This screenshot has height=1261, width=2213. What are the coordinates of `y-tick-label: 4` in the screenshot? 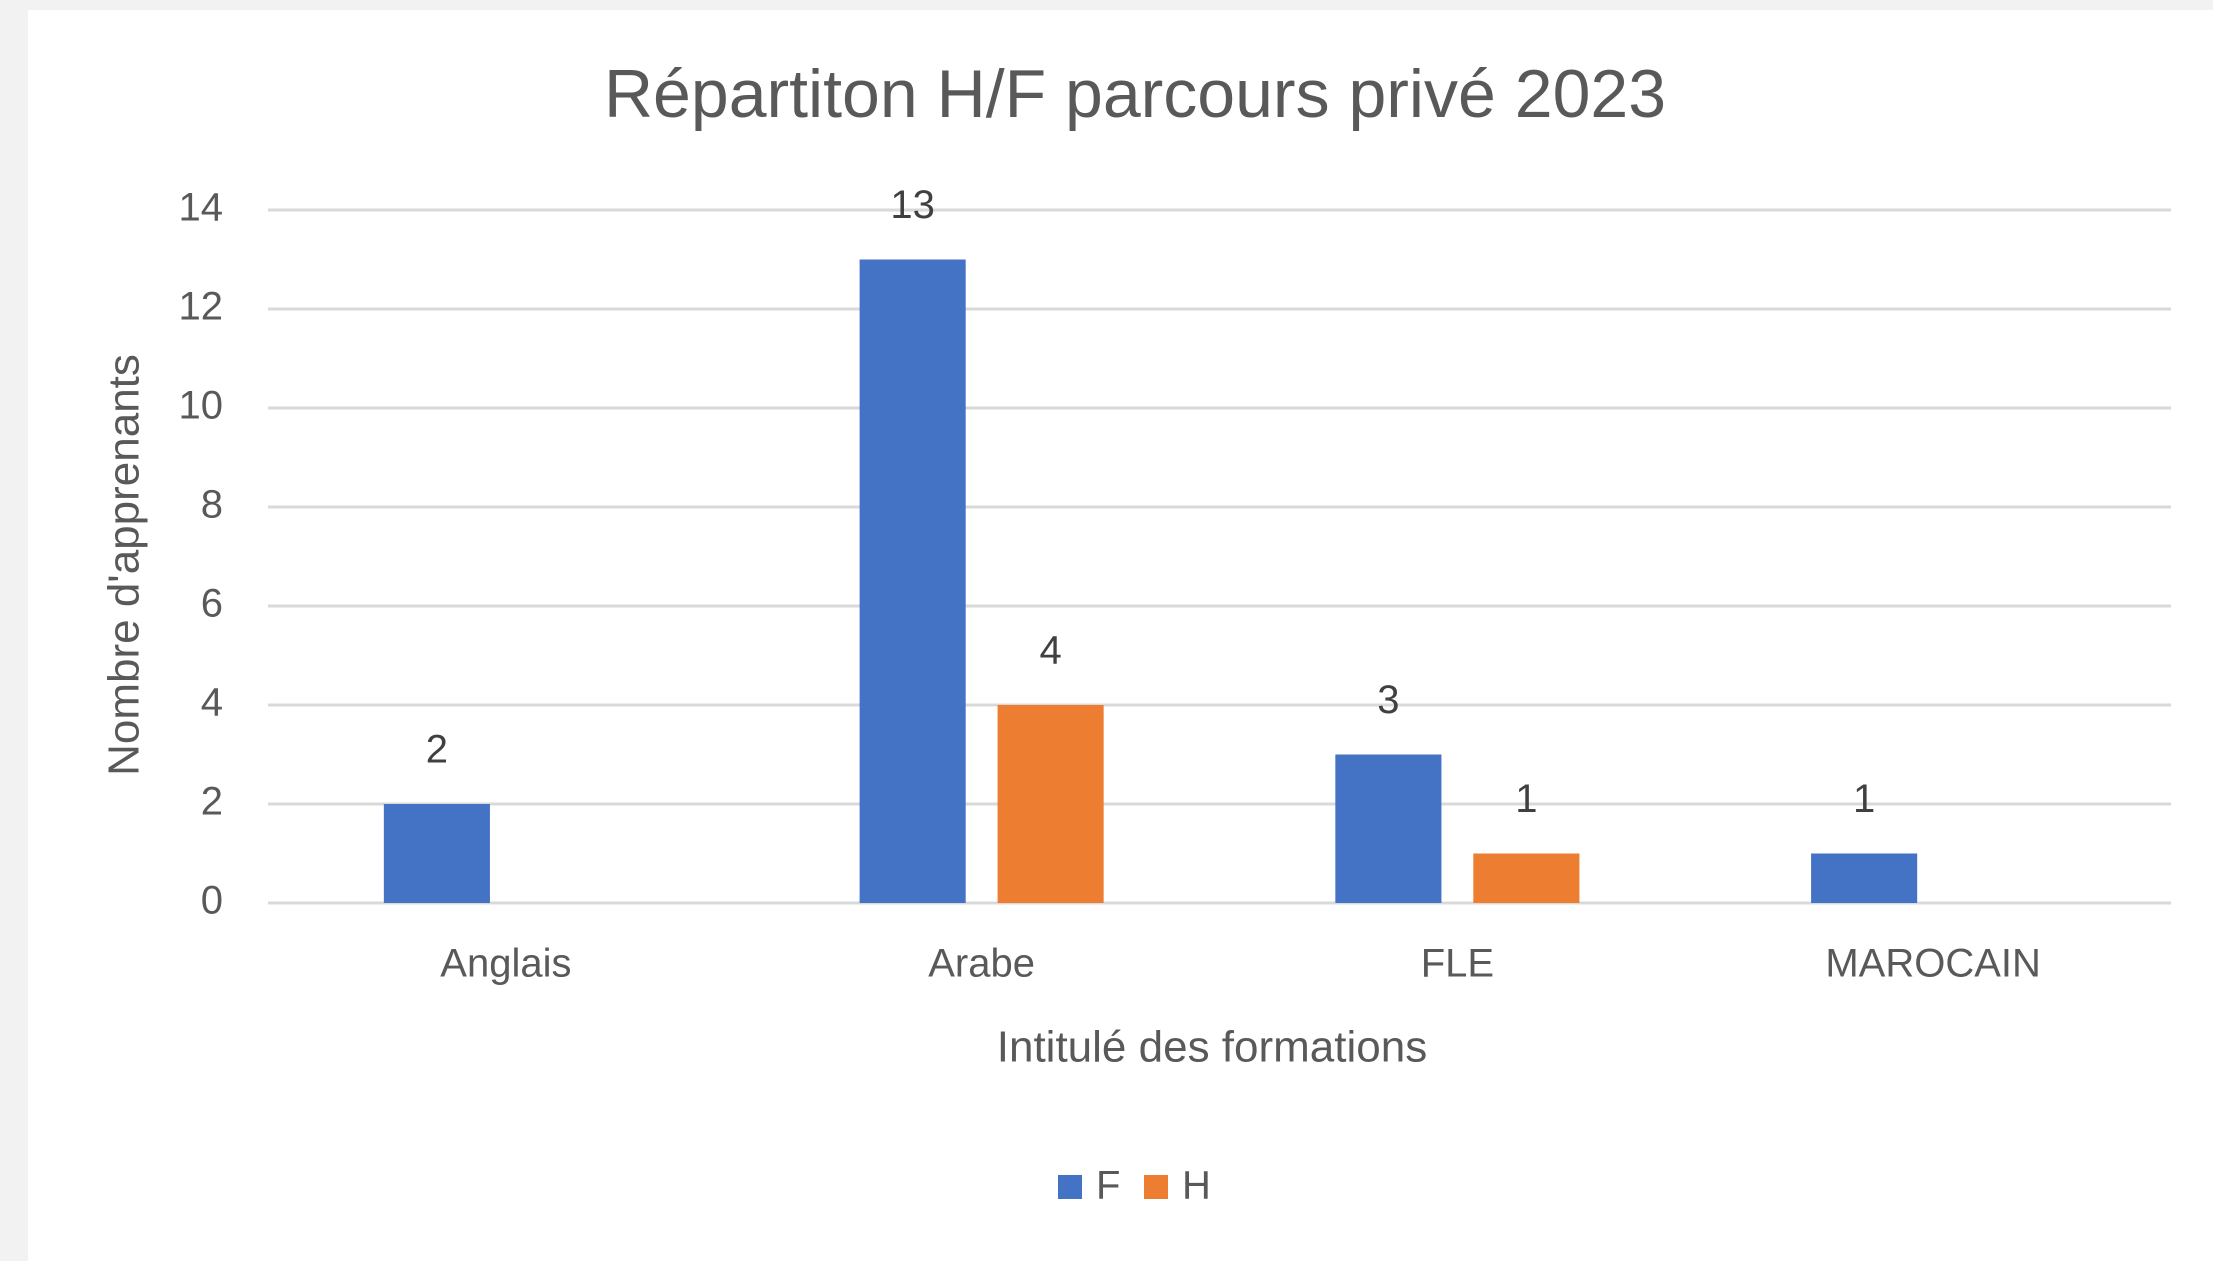 It's located at (212, 703).